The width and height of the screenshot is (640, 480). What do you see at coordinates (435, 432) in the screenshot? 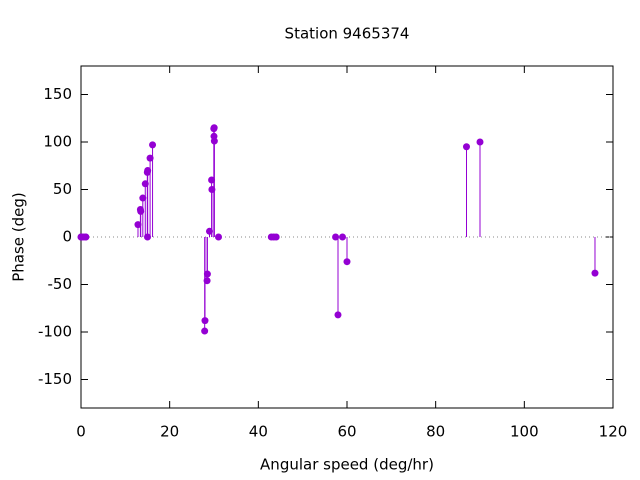
I see `x-tick-label: 80` at bounding box center [435, 432].